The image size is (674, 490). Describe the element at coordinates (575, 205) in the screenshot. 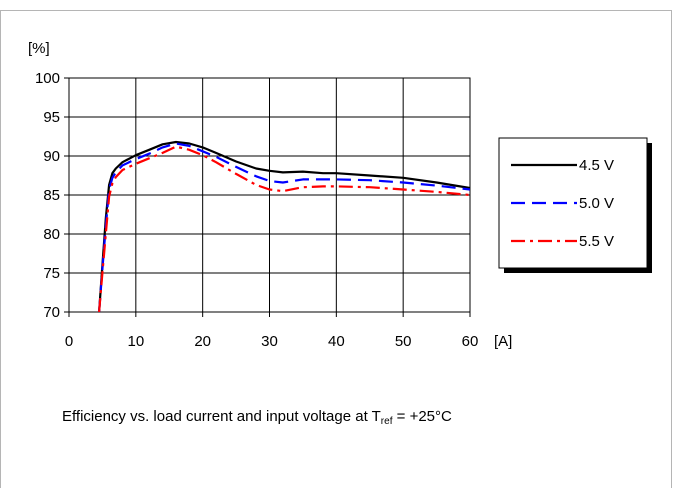

I see `legend: 4.5 V 5.0 V 5.5 V` at that location.